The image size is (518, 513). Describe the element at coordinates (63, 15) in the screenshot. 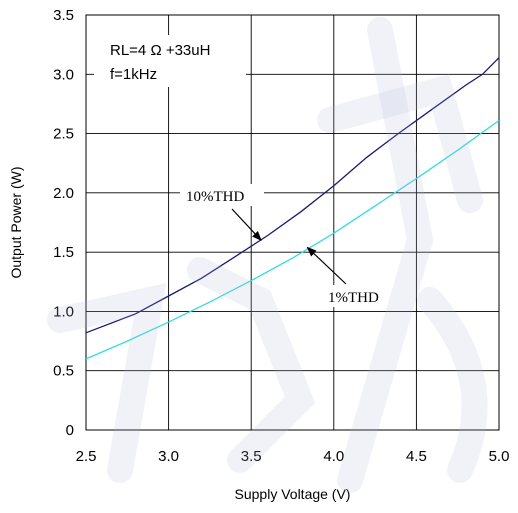

I see `y-tick-label: 3.5` at that location.